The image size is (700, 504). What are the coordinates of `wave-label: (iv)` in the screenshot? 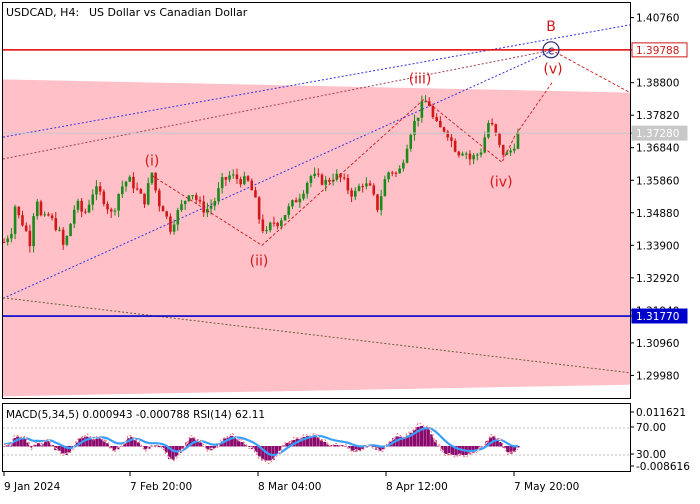 It's located at (500, 182).